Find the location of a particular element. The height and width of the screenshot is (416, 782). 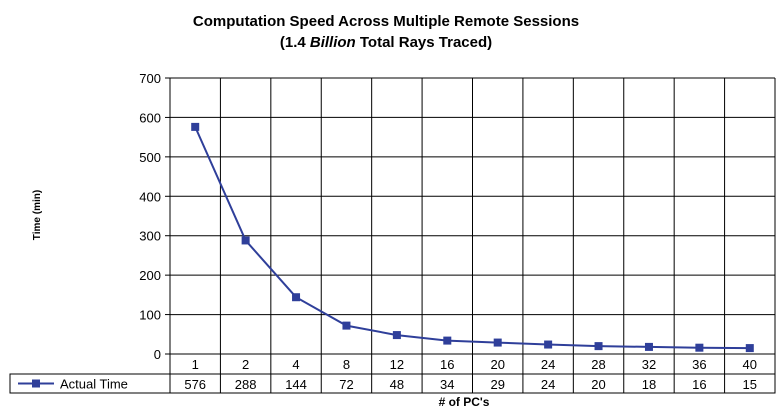

chart-title-line-2-emphasis: Billion is located at coordinates (333, 42).